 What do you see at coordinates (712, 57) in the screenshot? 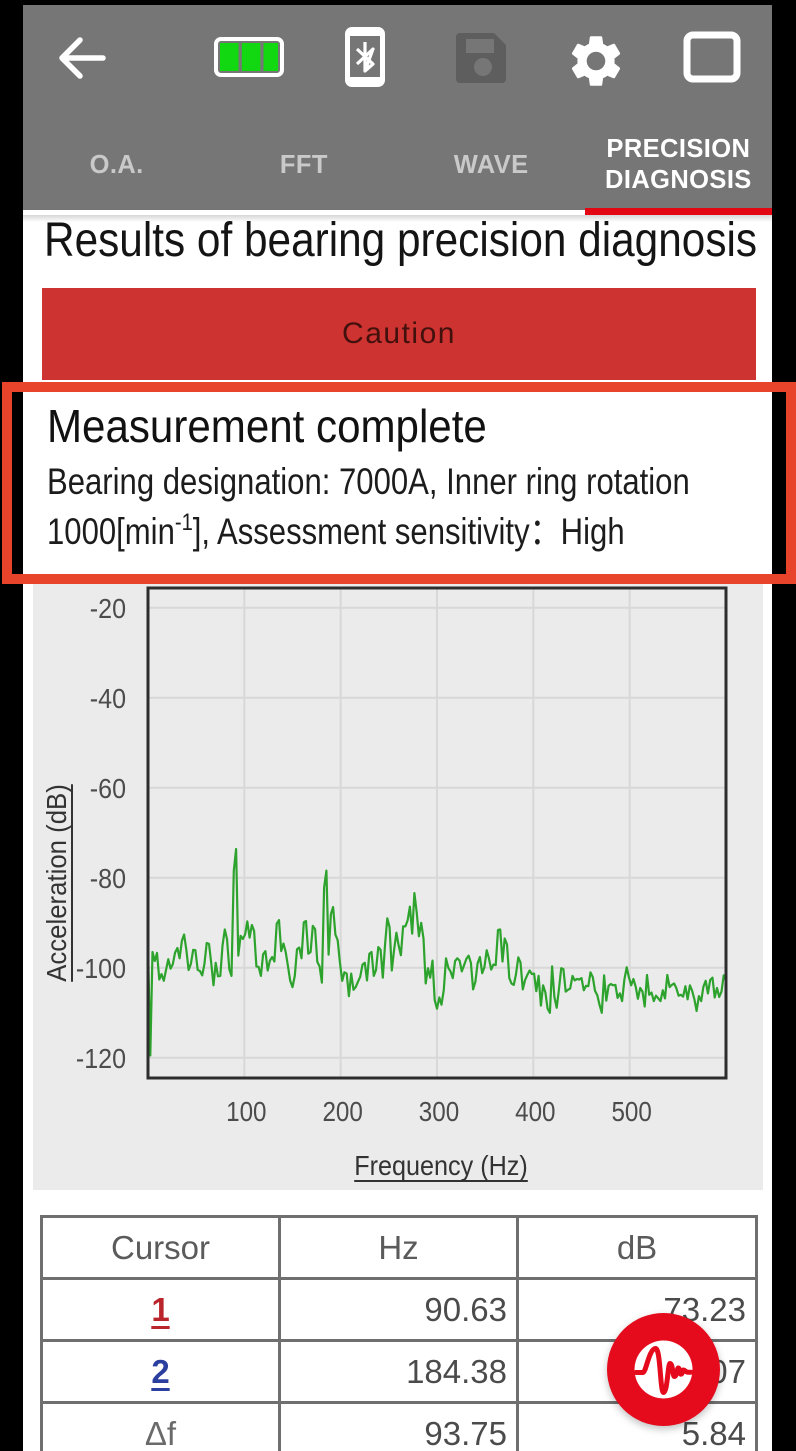
I see `stop-square-icon` at bounding box center [712, 57].